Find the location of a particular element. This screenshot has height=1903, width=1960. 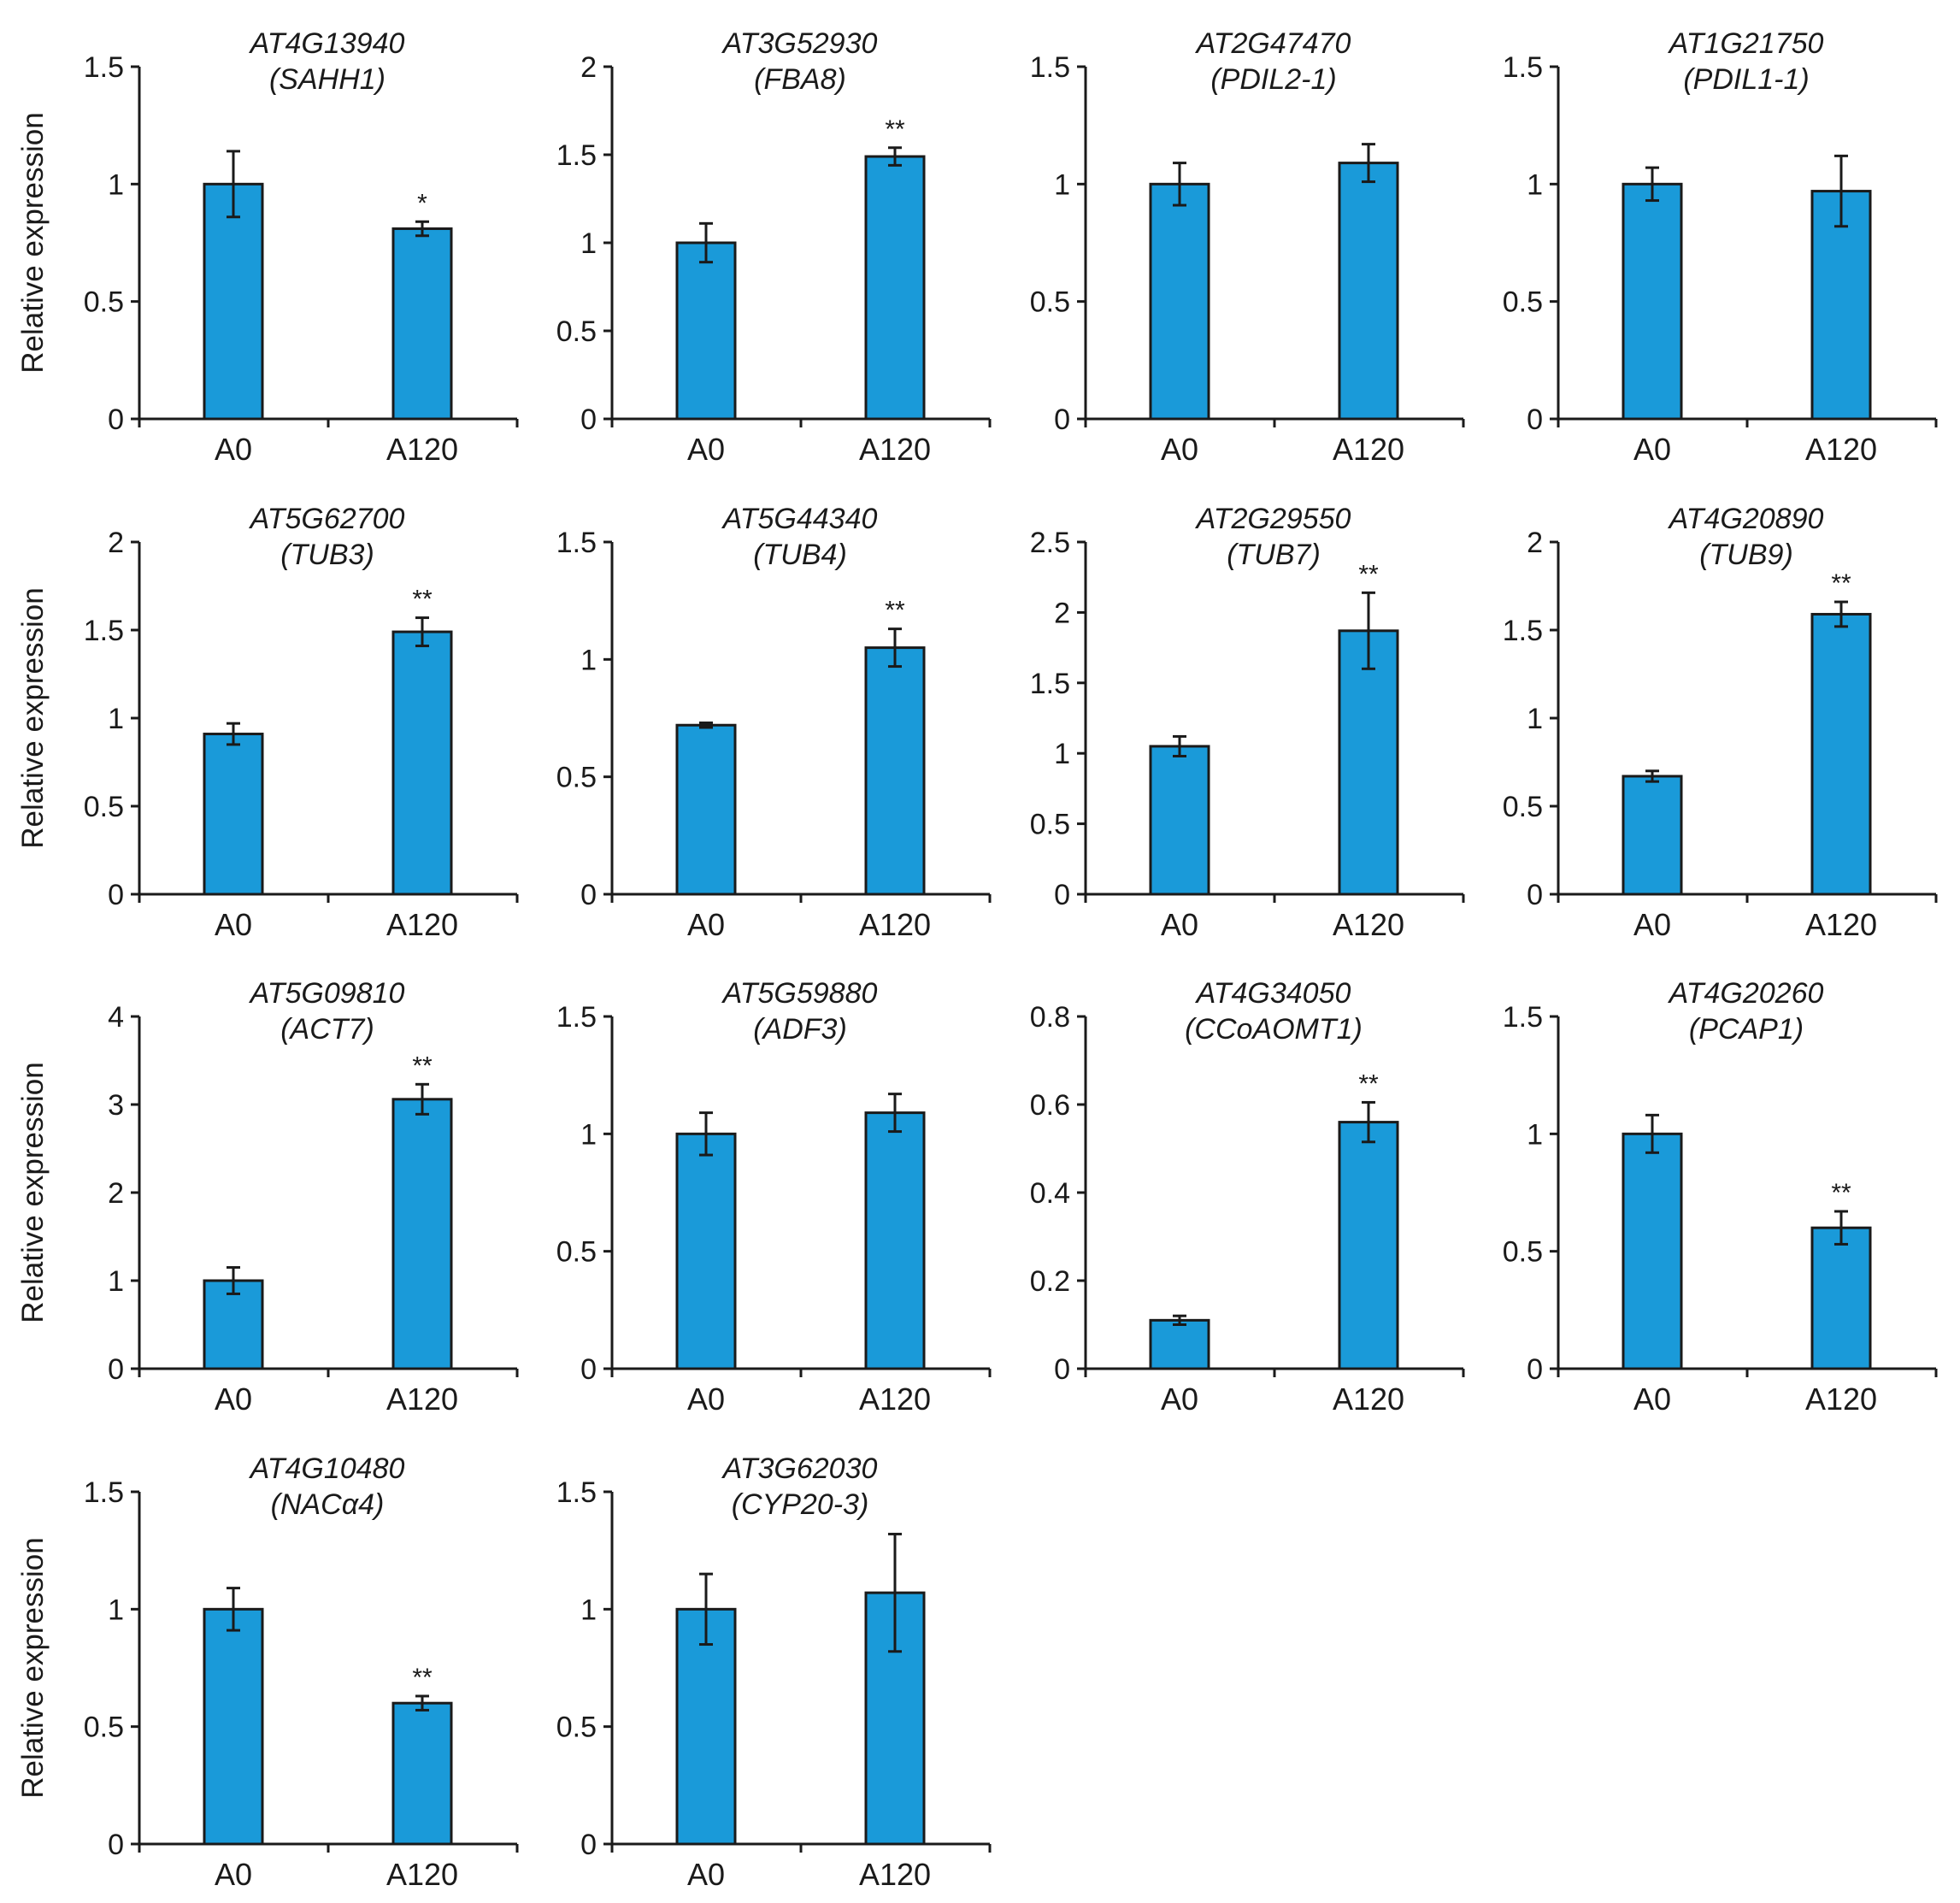

chart-title: AT3G62030 is located at coordinates (800, 1469).